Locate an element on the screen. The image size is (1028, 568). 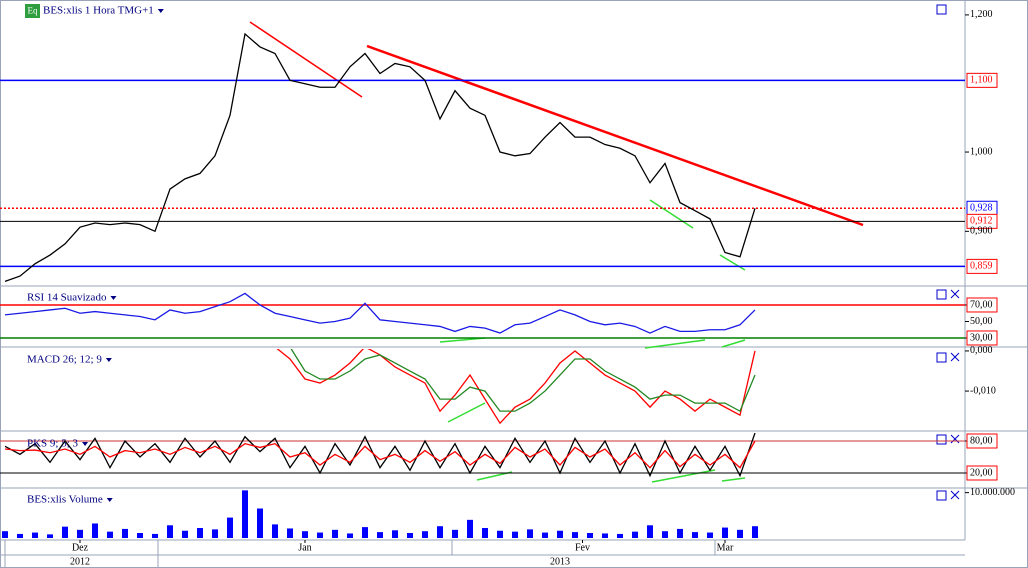
x-tick-label: Dez is located at coordinates (80, 547).